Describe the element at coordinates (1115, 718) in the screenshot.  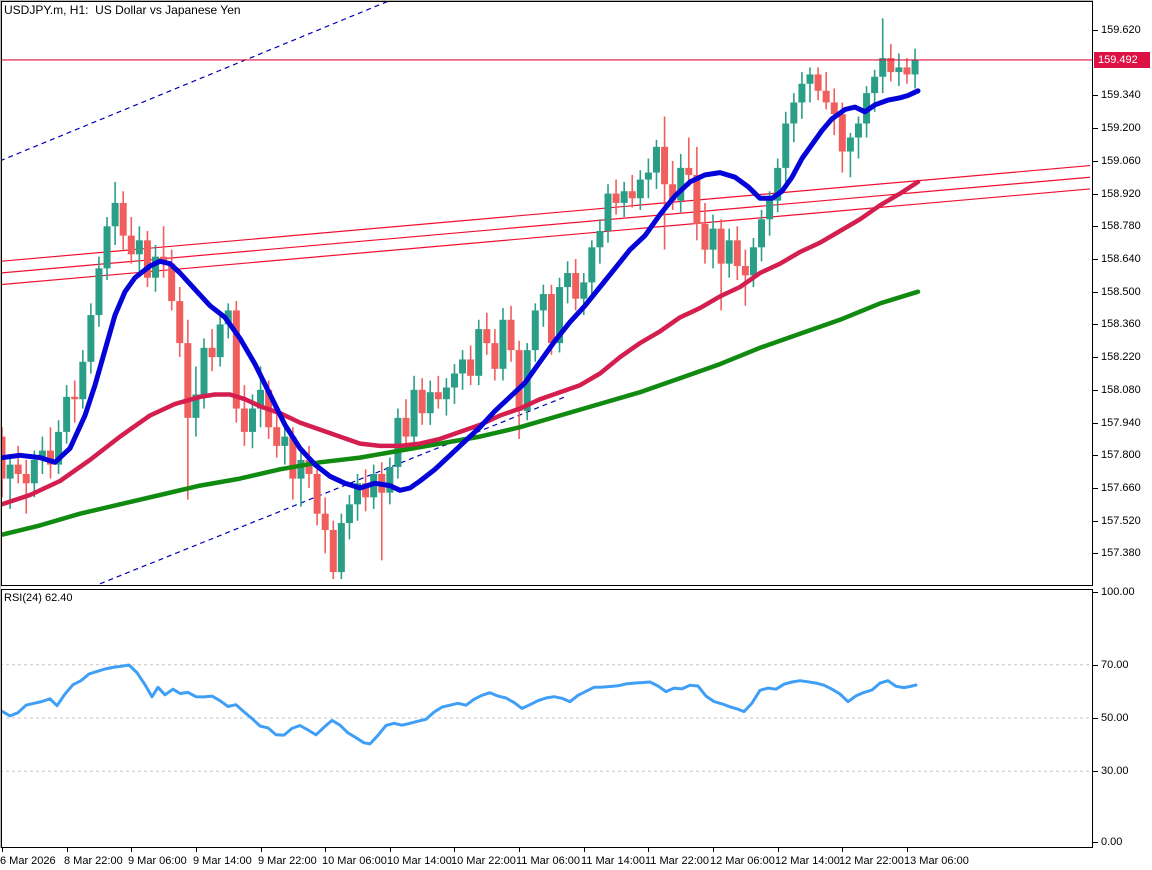
I see `rsi-value-label: 50.00` at that location.